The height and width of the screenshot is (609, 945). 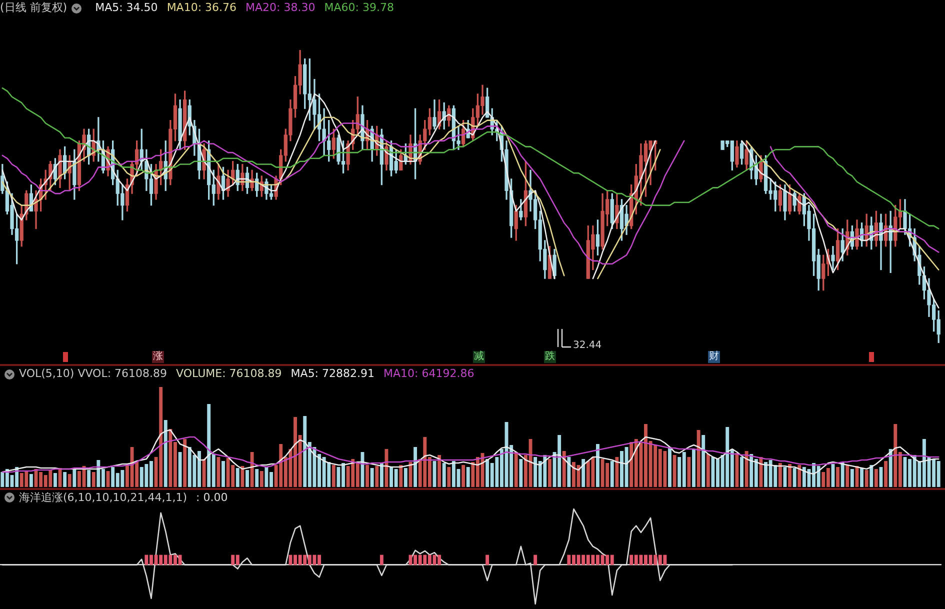 What do you see at coordinates (229, 374) in the screenshot?
I see `series-label: VOLUME: 76108.89` at bounding box center [229, 374].